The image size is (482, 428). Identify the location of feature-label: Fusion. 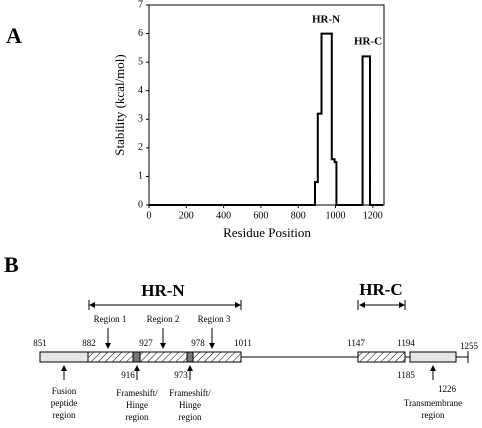
(64, 391).